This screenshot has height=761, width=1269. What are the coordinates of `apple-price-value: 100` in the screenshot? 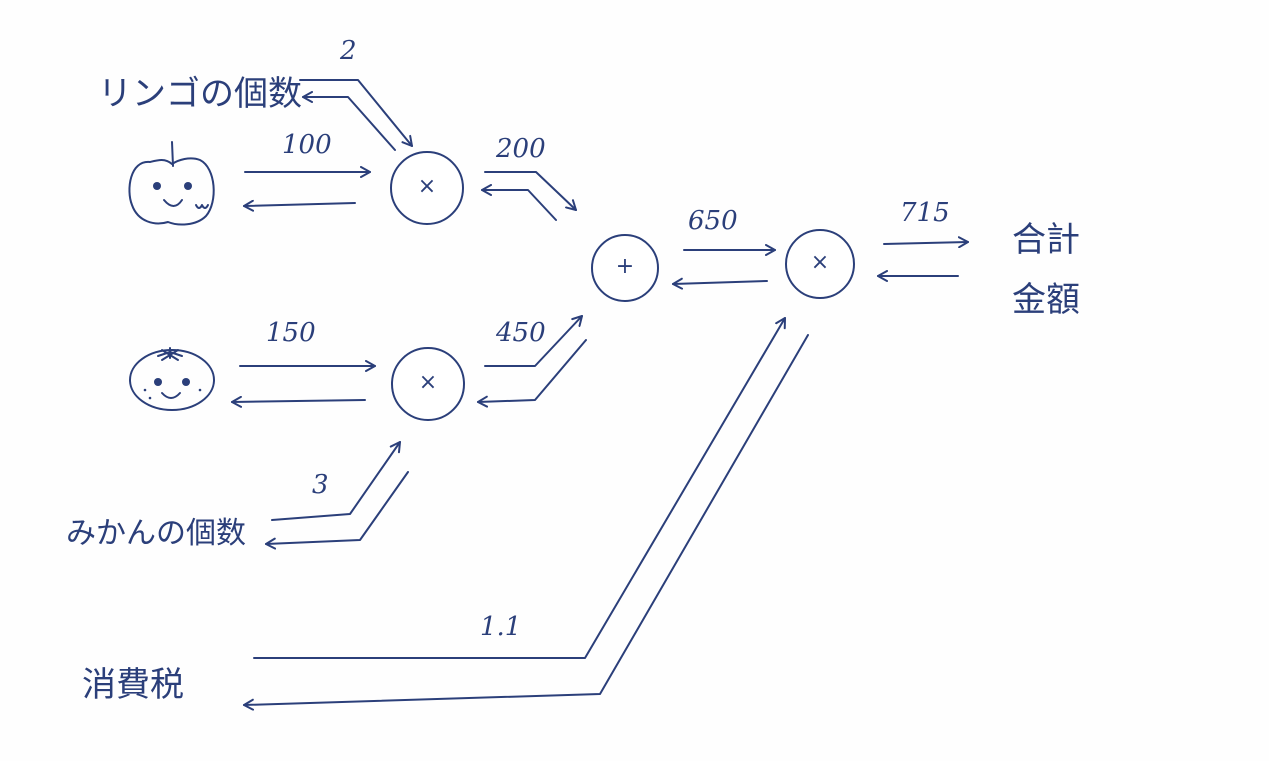 It's located at (307, 145).